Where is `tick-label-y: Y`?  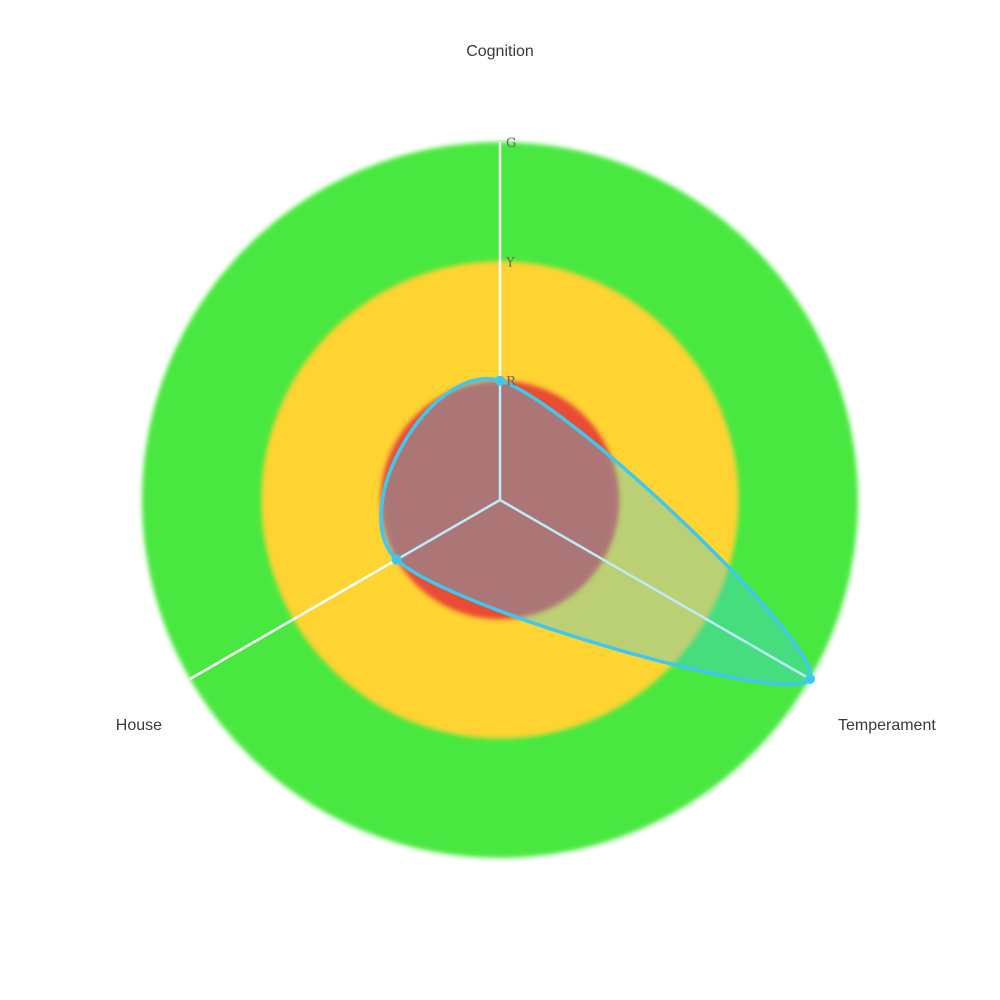 tick-label-y: Y is located at coordinates (510, 262).